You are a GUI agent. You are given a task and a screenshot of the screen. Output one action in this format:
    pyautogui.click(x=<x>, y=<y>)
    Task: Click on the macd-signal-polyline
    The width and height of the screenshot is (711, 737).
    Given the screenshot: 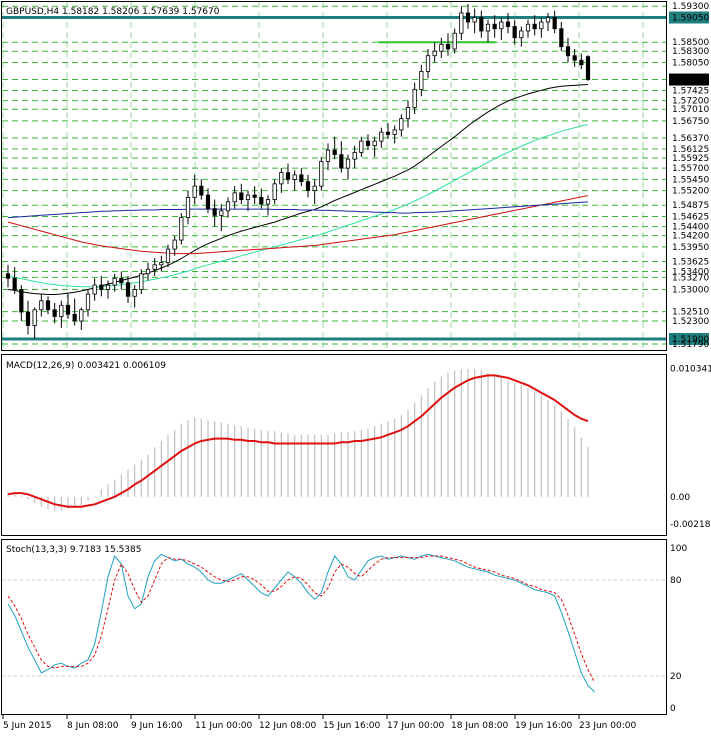 What is the action you would take?
    pyautogui.click(x=298, y=441)
    